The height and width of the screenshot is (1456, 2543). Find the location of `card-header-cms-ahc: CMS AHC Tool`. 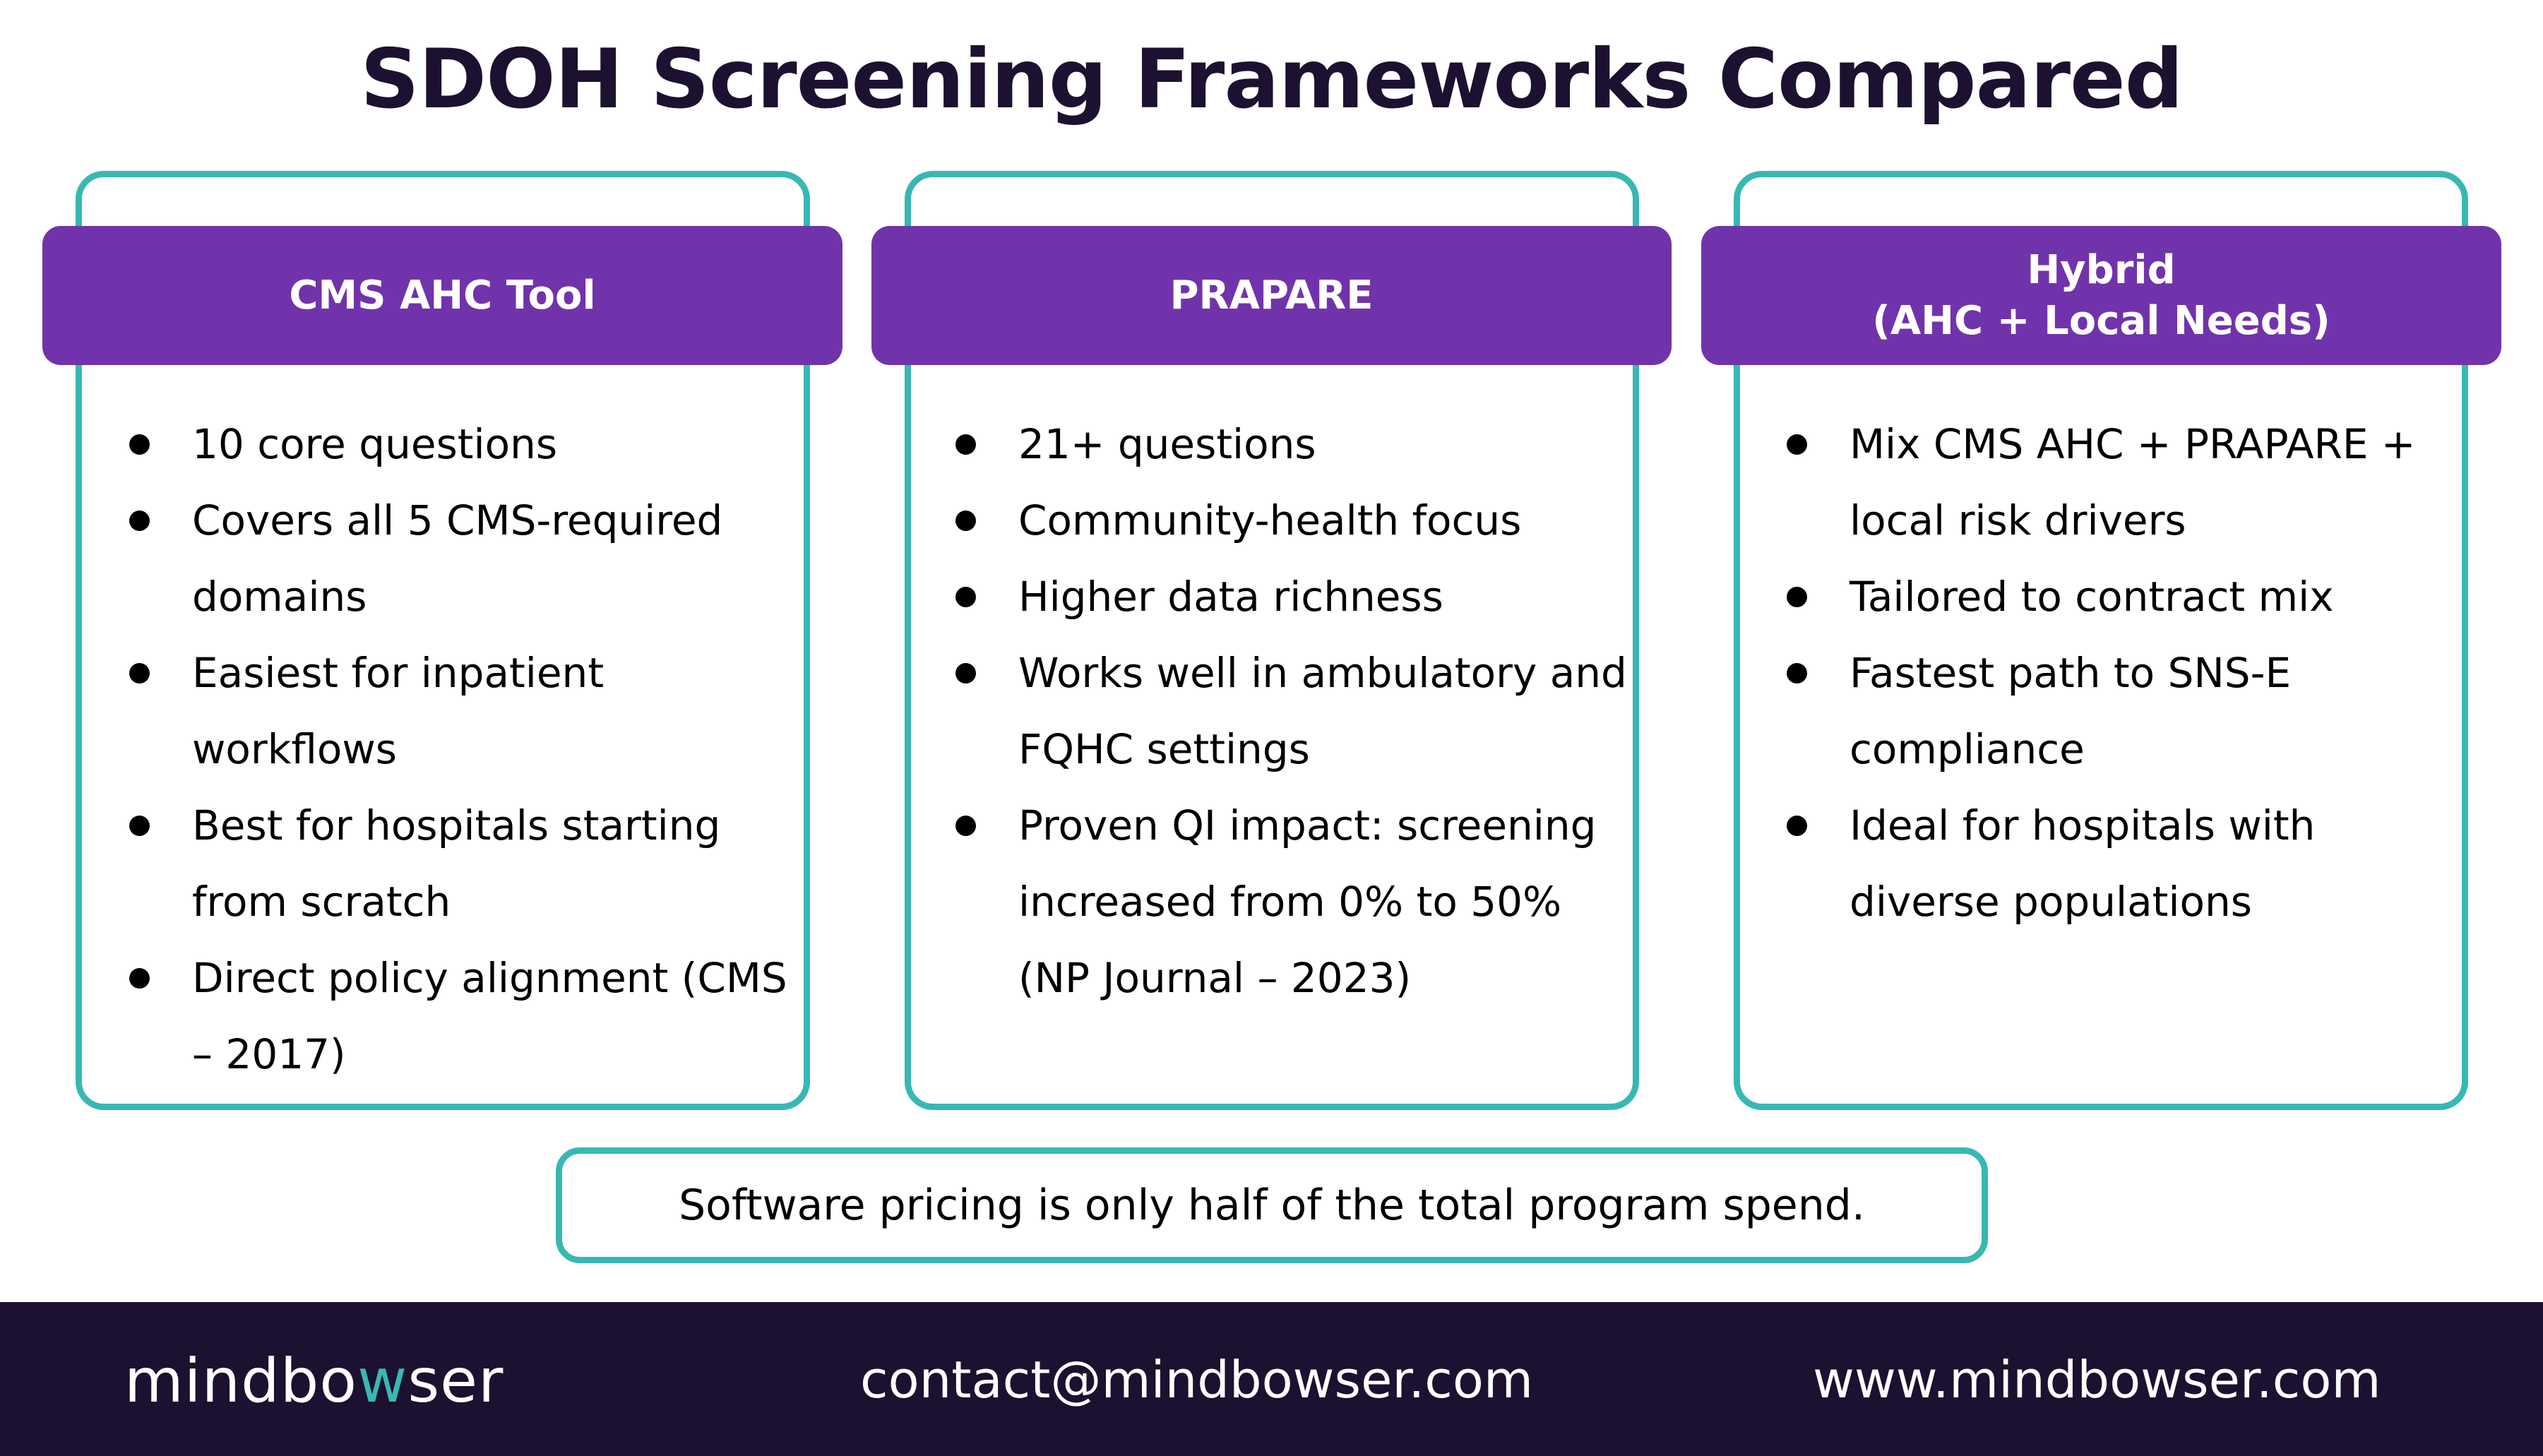

card-header-cms-ahc: CMS AHC Tool is located at coordinates (442, 295).